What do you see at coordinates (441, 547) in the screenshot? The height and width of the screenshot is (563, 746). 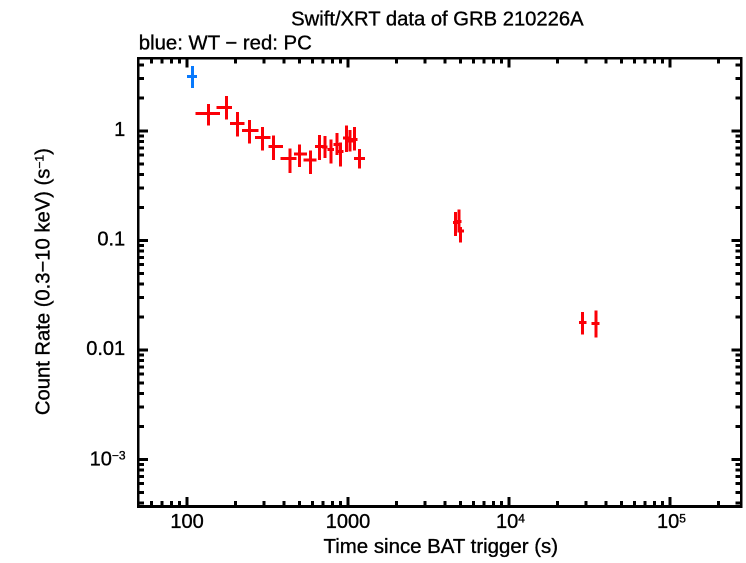 I see `svg-text: Time since BAT trigger (s)` at bounding box center [441, 547].